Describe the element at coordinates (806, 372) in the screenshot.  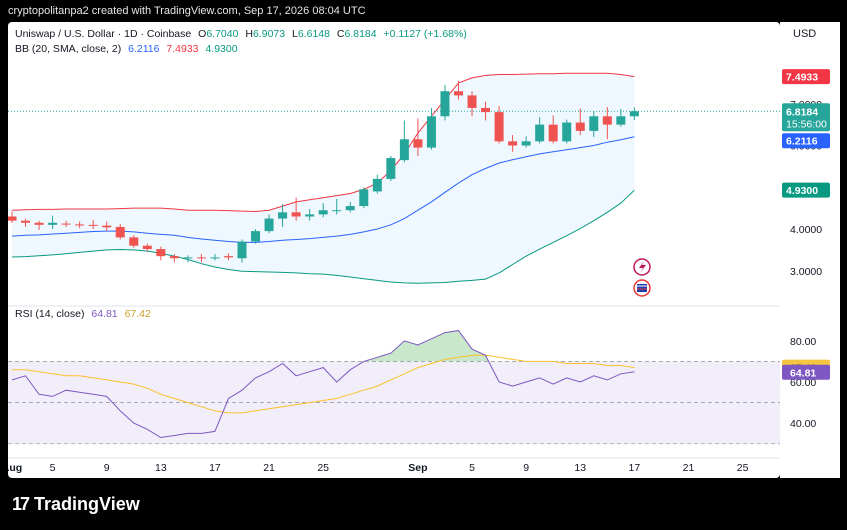
I see `rsi-badge-value-bg` at that location.